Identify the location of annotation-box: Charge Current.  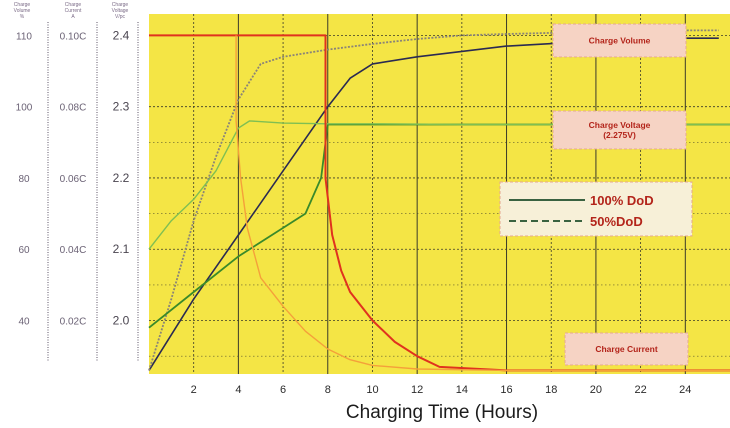
(626, 349).